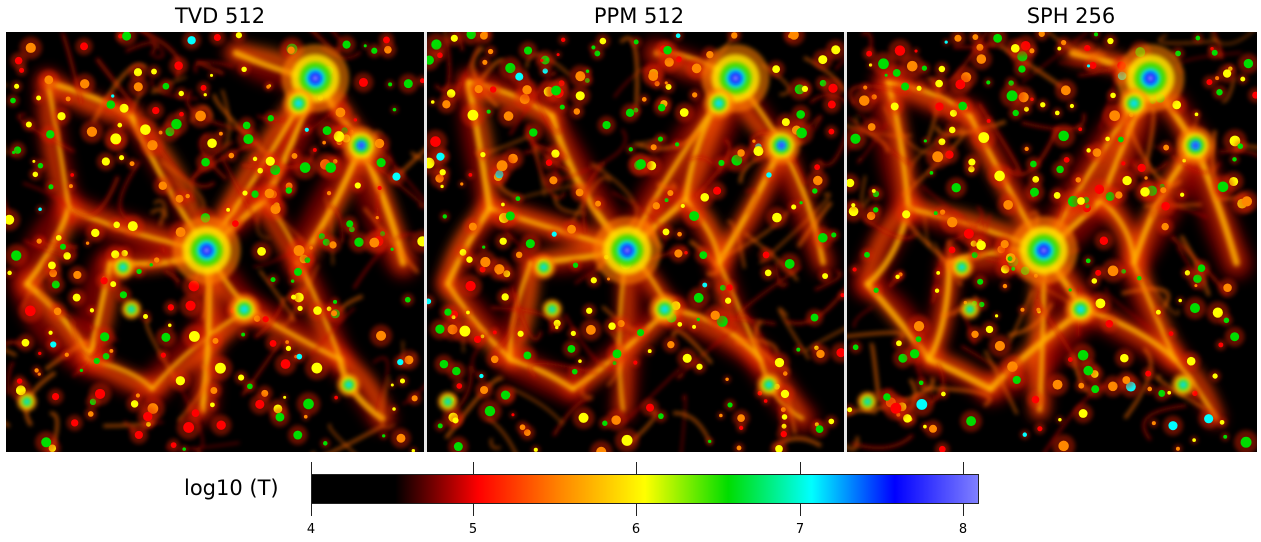  What do you see at coordinates (473, 529) in the screenshot?
I see `colorbar-tick-label: 5` at bounding box center [473, 529].